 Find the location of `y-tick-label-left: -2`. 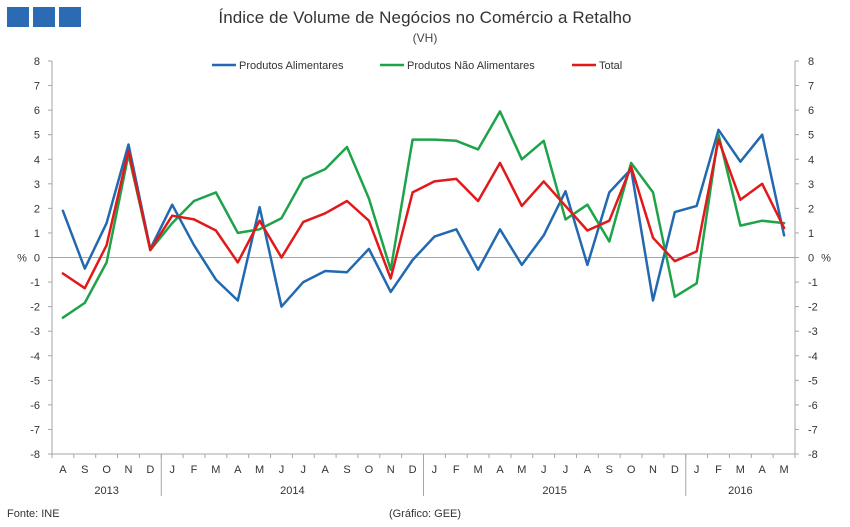

y-tick-label-left: -2 is located at coordinates (35, 308).